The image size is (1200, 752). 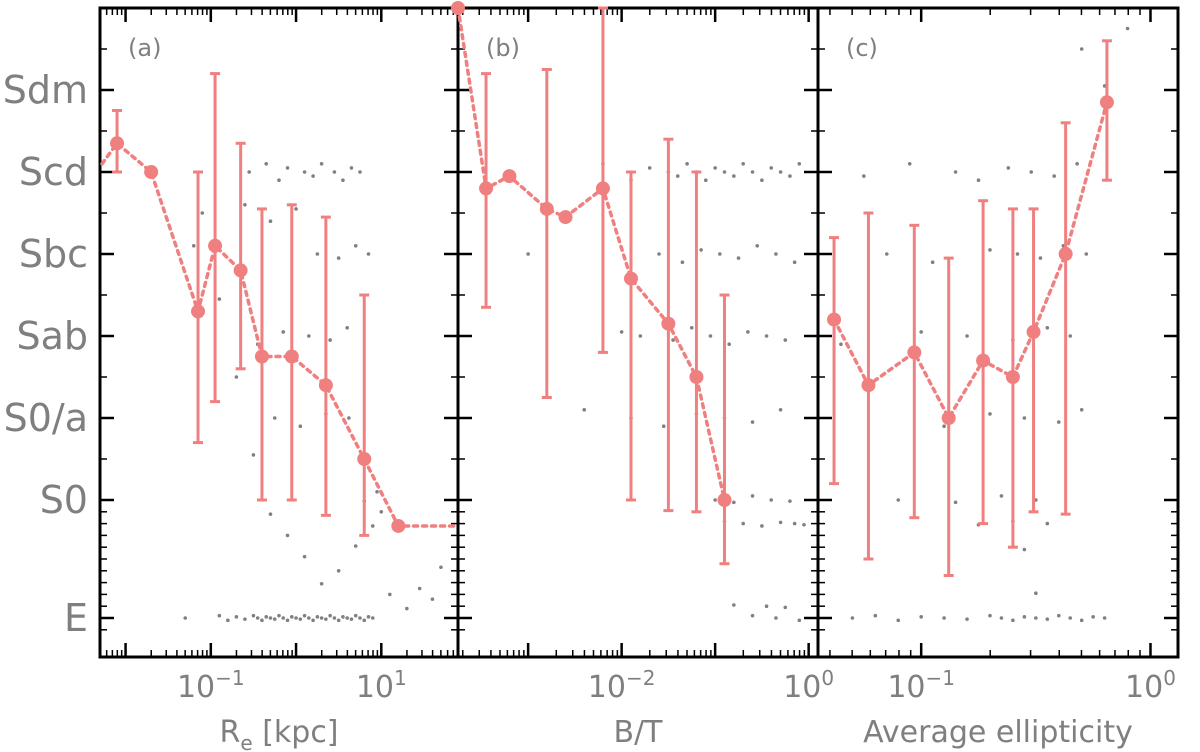 What do you see at coordinates (53, 172) in the screenshot?
I see `y-tick-label-scd: Scd` at bounding box center [53, 172].